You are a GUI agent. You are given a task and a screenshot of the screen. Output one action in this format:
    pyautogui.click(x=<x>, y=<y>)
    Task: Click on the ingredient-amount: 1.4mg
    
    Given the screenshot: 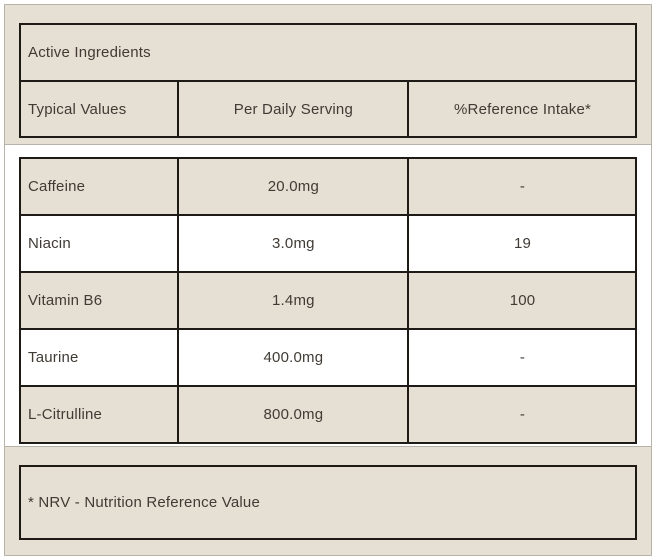 What is the action you would take?
    pyautogui.click(x=293, y=300)
    